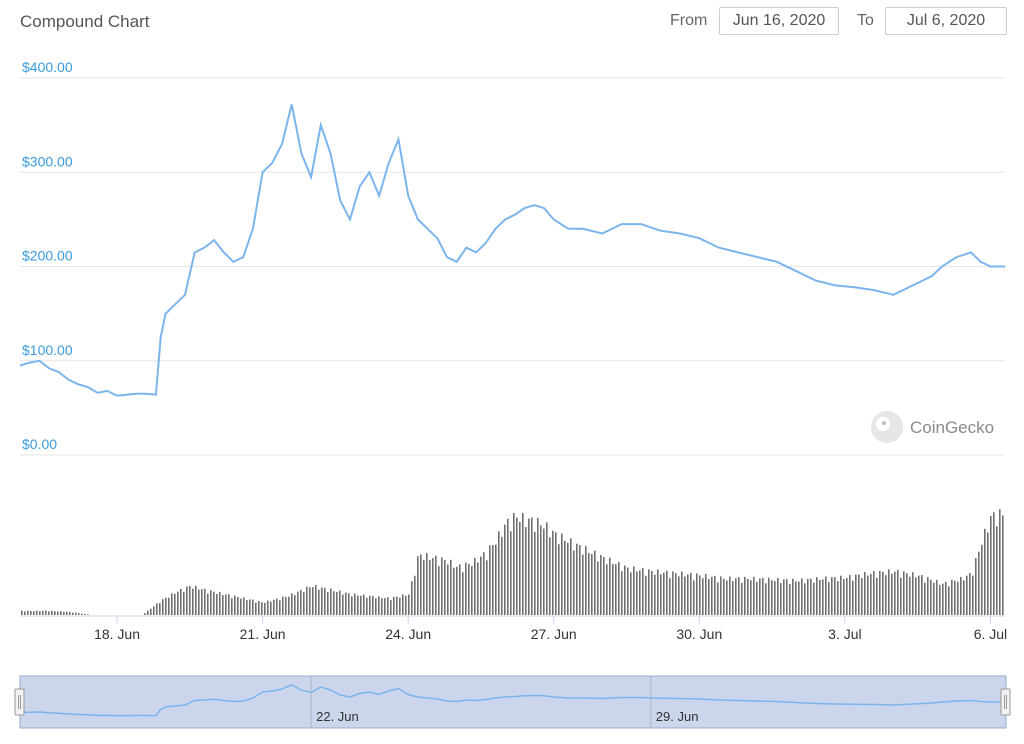  Describe the element at coordinates (884, 423) in the screenshot. I see `gecko-eye-icon` at that location.